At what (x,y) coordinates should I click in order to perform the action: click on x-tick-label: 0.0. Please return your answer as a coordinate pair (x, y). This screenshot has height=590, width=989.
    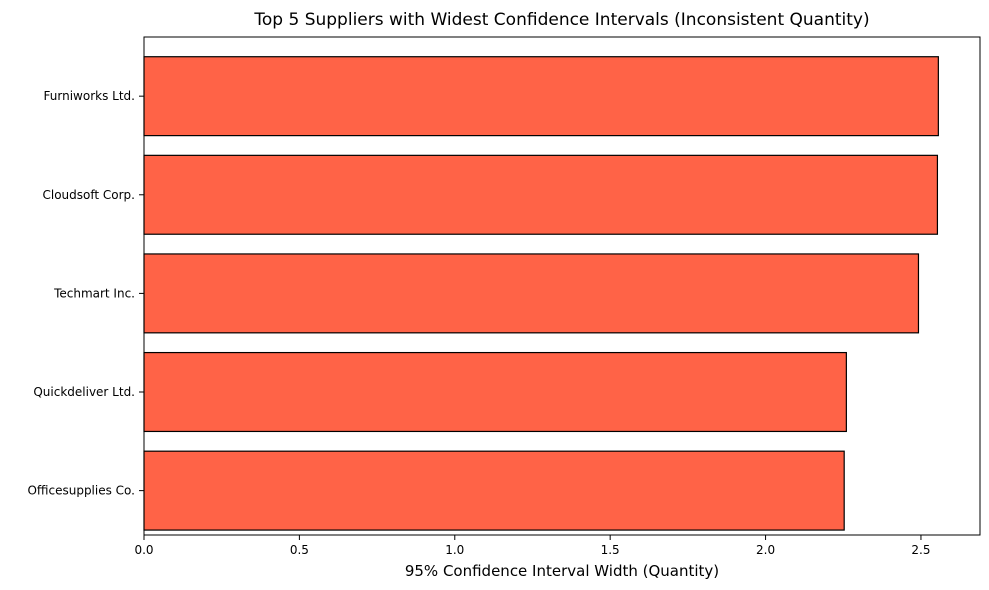
    Looking at the image, I should click on (143, 550).